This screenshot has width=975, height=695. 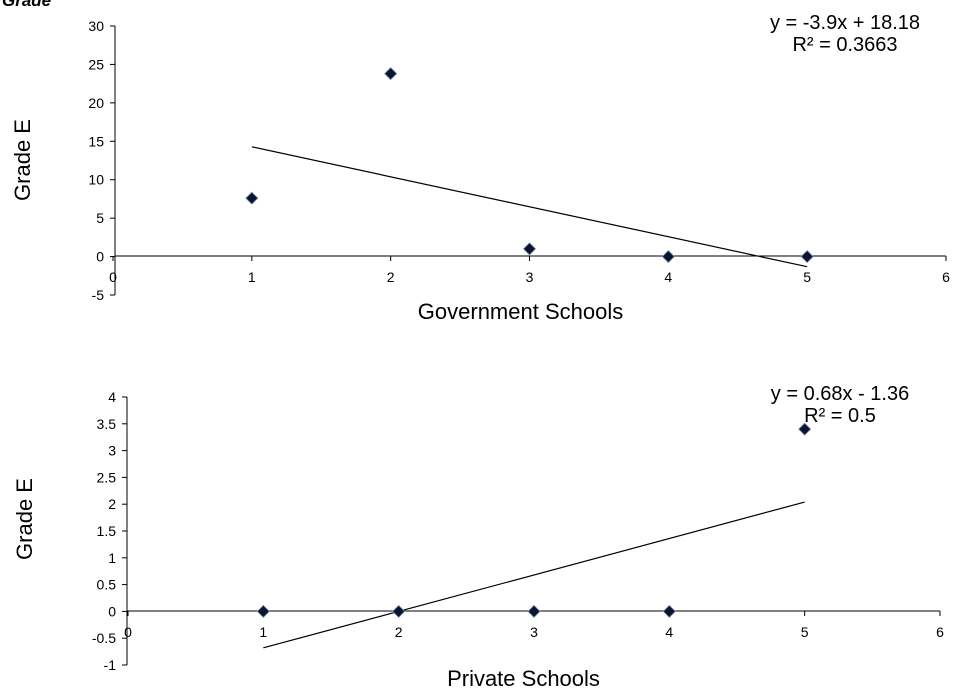 What do you see at coordinates (98, 295) in the screenshot?
I see `y-tick-label: -5` at bounding box center [98, 295].